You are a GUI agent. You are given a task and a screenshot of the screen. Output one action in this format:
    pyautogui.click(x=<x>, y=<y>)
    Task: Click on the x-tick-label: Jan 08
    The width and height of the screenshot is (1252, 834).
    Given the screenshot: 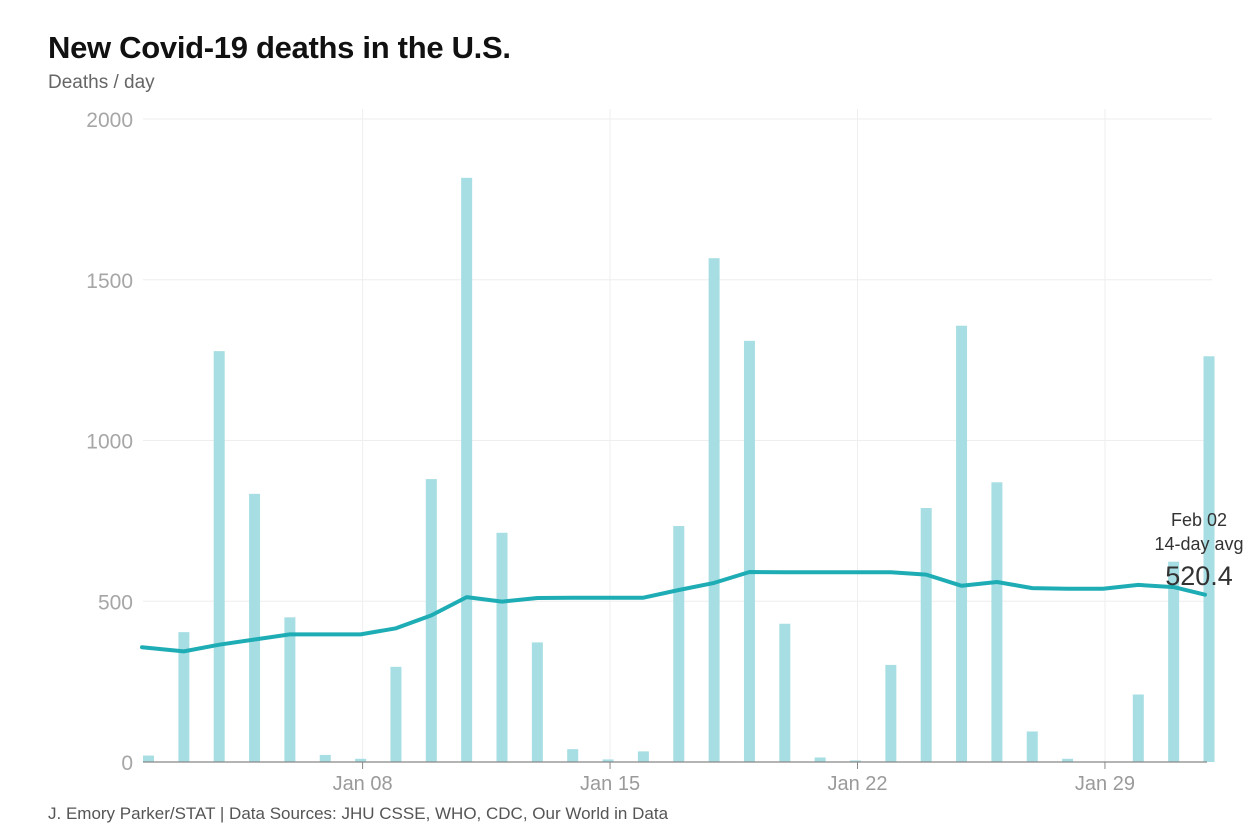 What is the action you would take?
    pyautogui.click(x=363, y=784)
    